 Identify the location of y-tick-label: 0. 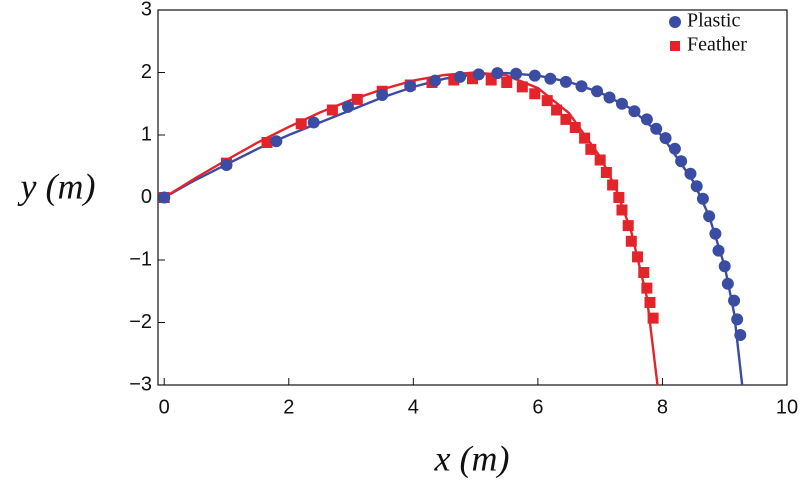
(146, 197).